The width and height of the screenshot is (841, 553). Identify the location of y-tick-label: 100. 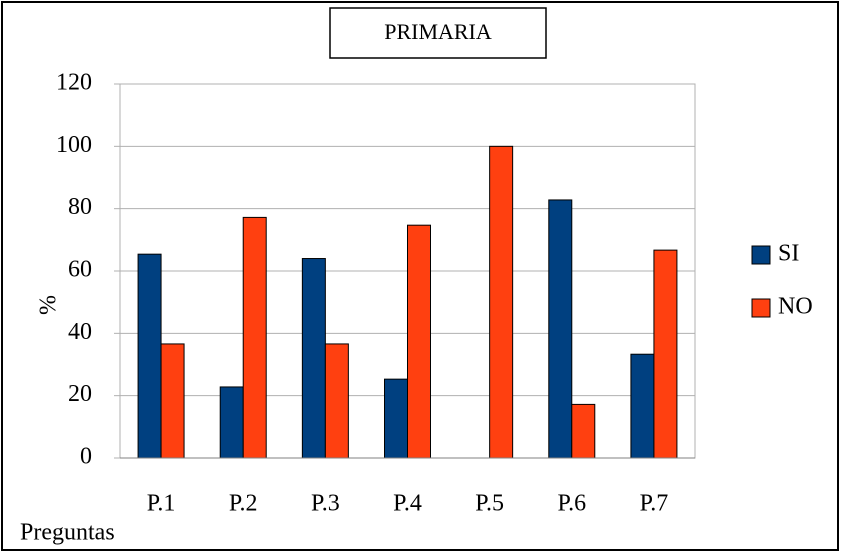
(74, 145).